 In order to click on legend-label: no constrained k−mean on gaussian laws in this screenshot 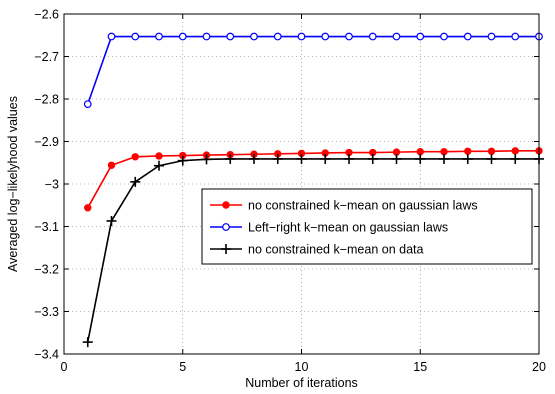, I will do `click(363, 206)`.